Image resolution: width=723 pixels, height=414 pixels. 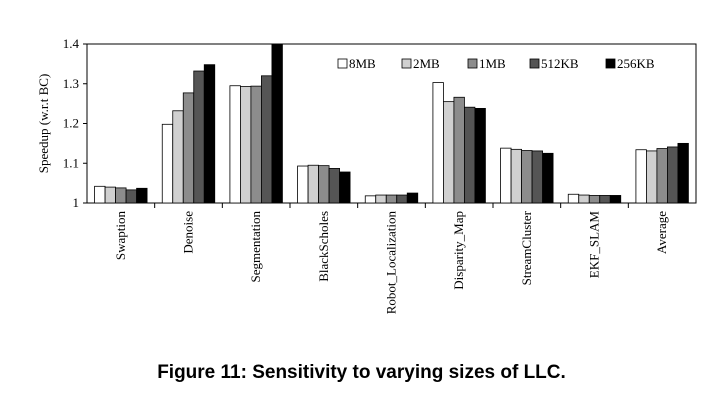 What do you see at coordinates (458, 250) in the screenshot?
I see `x-tick-label: Disparity_Map` at bounding box center [458, 250].